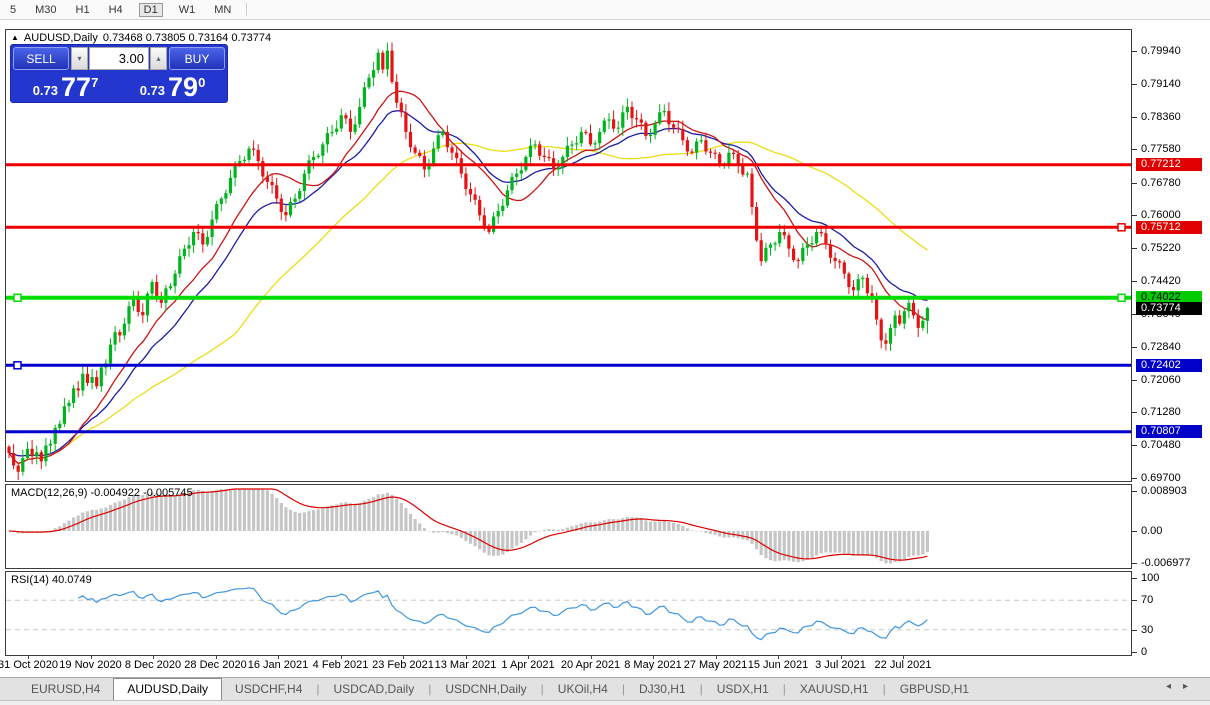 The image size is (1210, 705). I want to click on tab-audusd-daily: AUDUSD,Daily, so click(168, 689).